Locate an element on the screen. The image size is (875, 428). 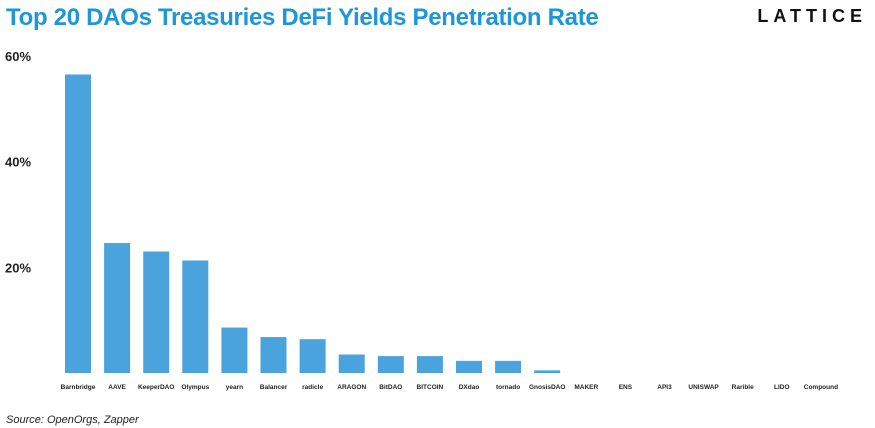
y-axis-ticks: 20% 40% 60% is located at coordinates (18, 162).